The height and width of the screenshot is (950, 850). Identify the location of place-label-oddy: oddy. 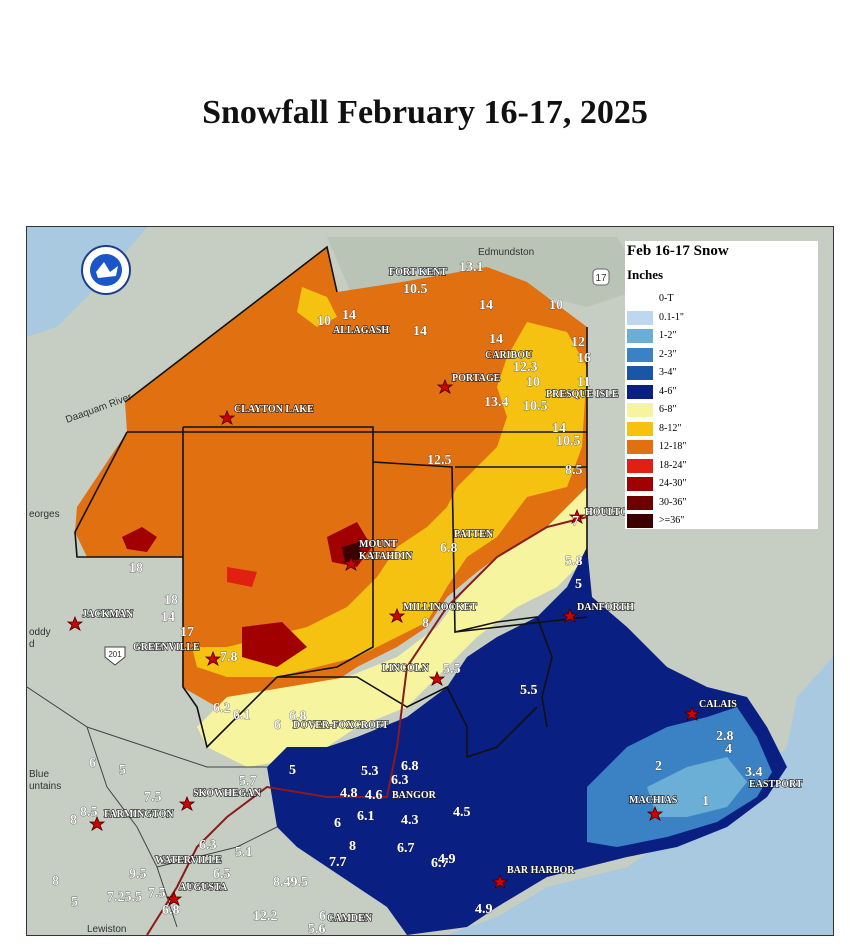
(40, 632).